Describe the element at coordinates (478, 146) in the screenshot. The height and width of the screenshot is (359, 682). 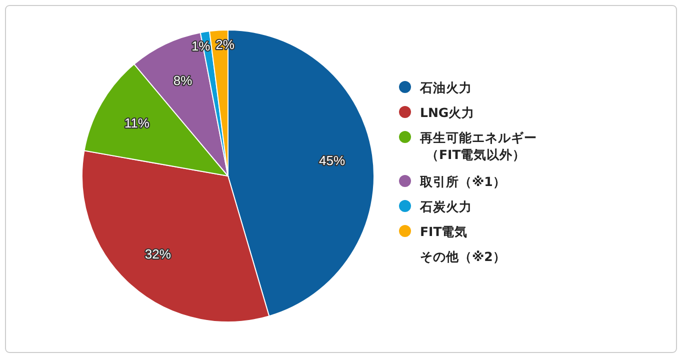
I see `legend-label: 再生可能エネルギー（FIT電気以外）` at that location.